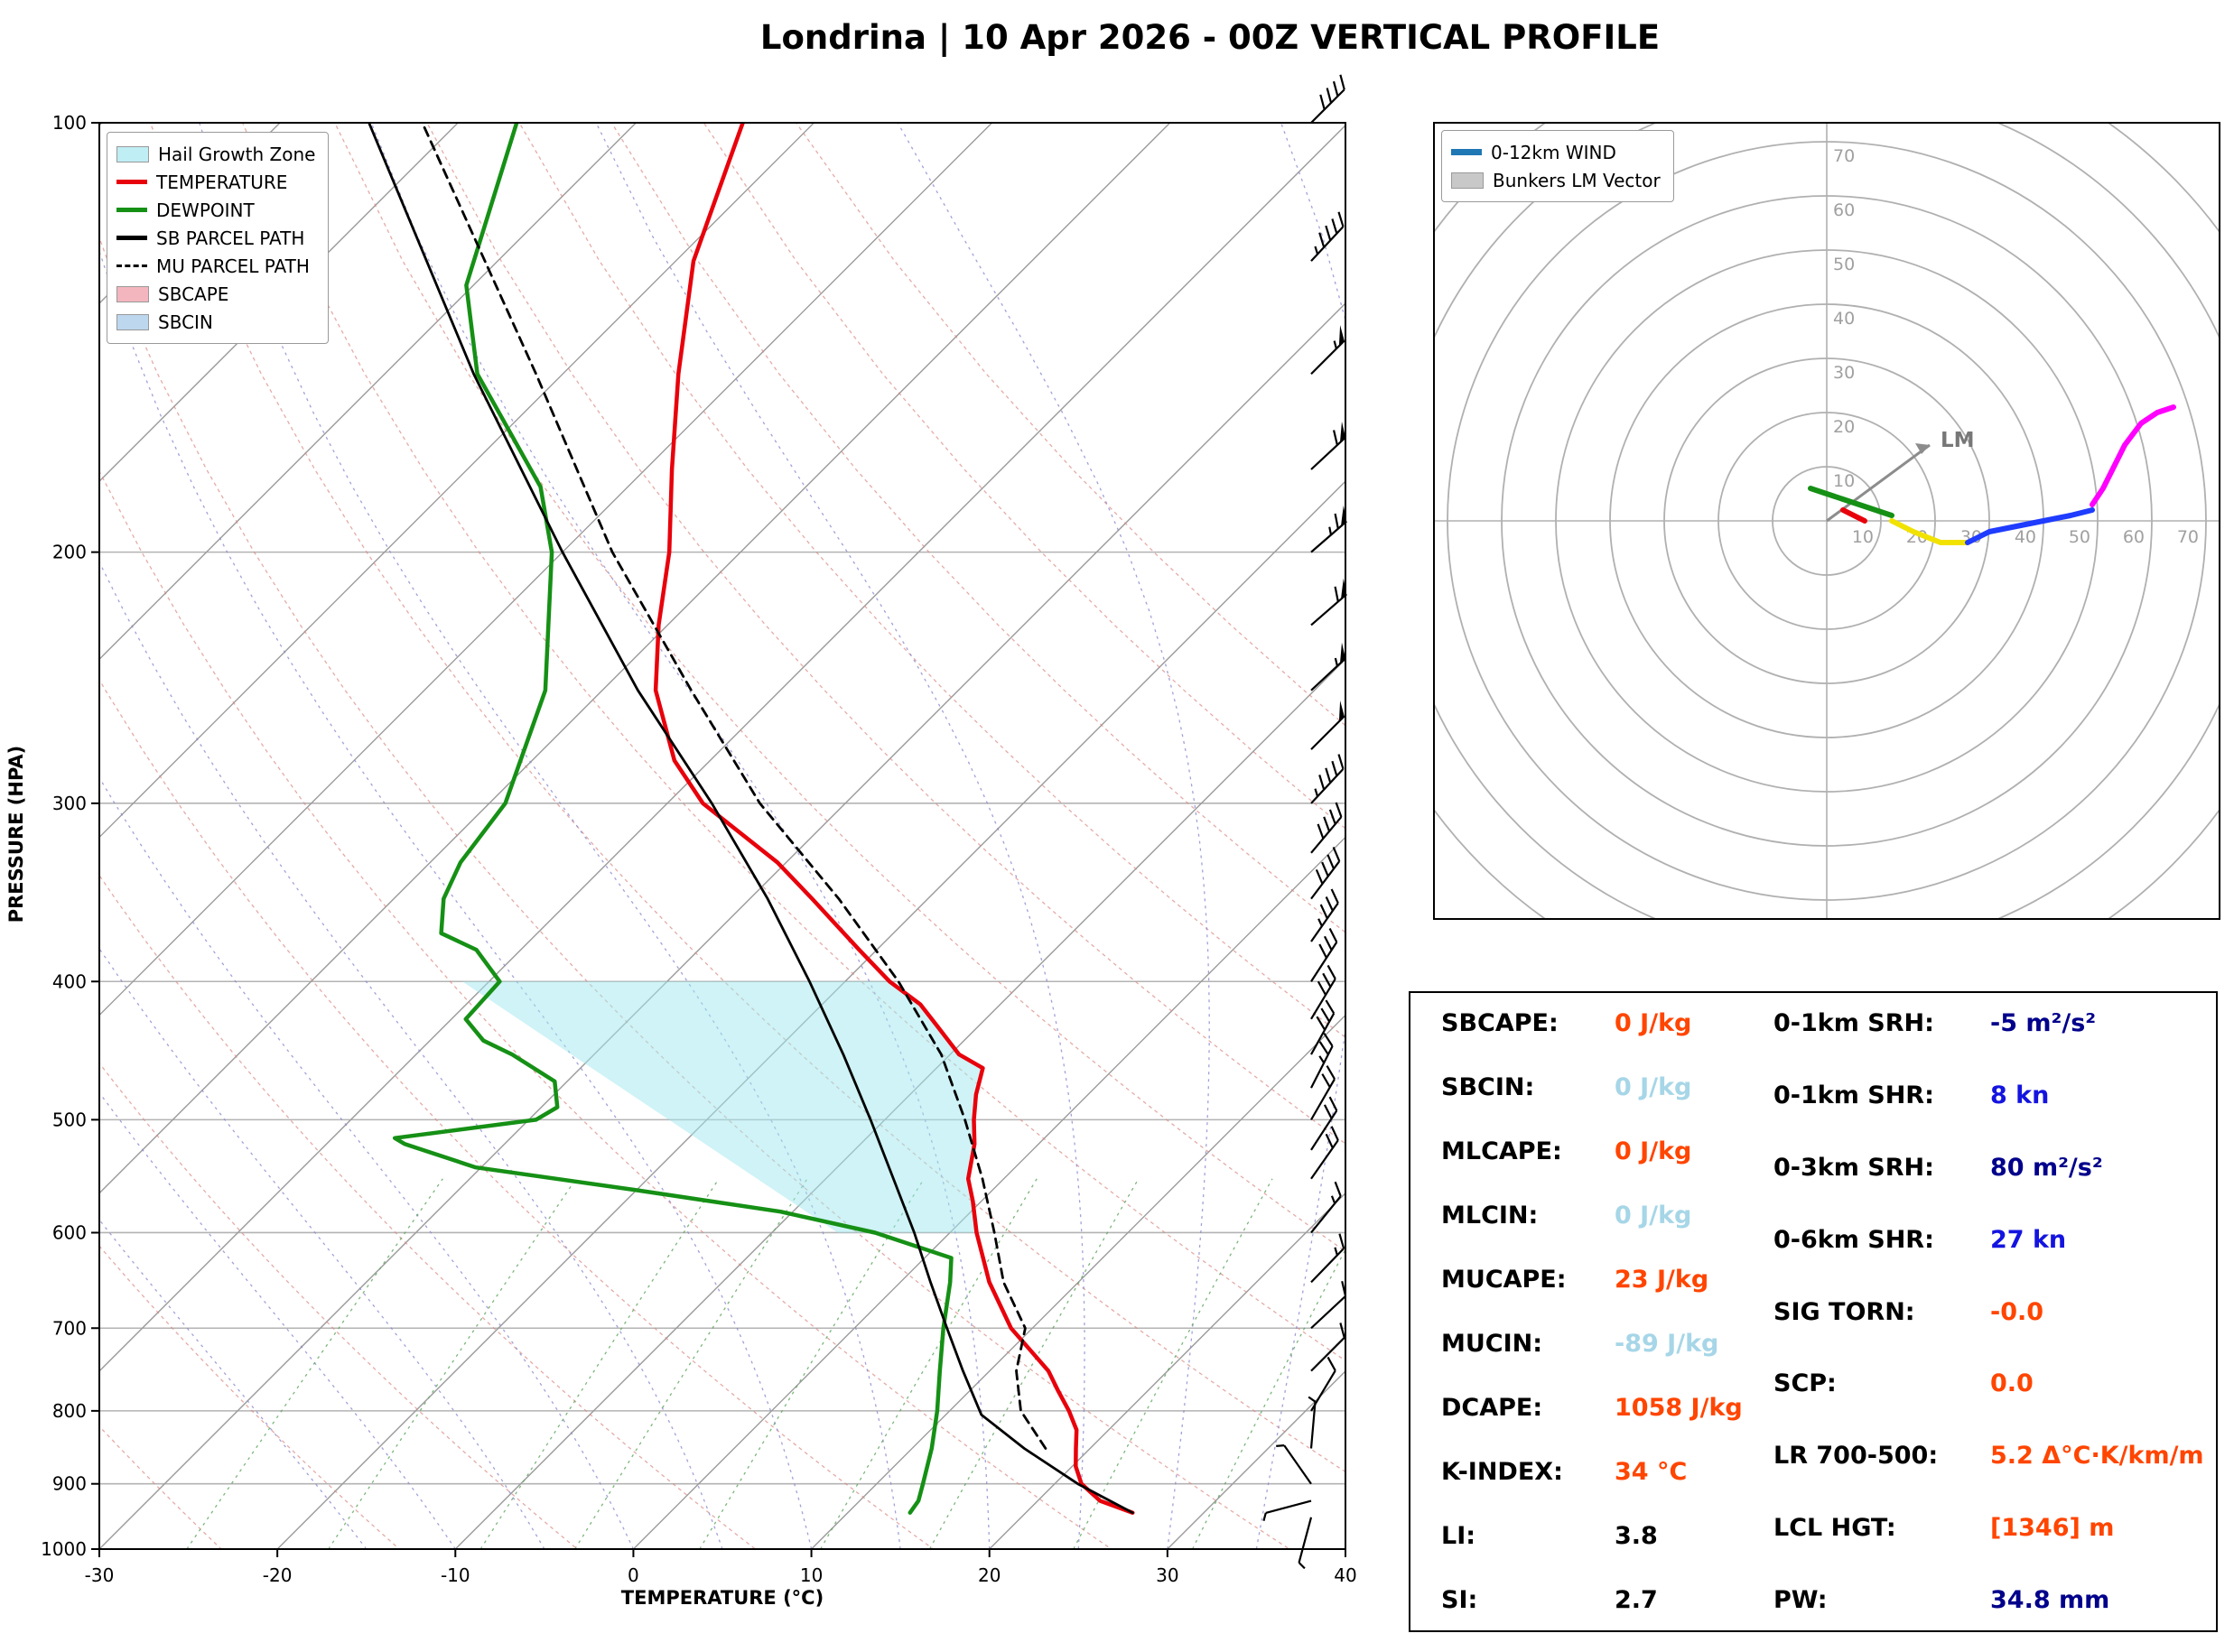 The width and height of the screenshot is (2234, 1652). Describe the element at coordinates (1805, 1383) in the screenshot. I see `stat-label: SCP:` at that location.